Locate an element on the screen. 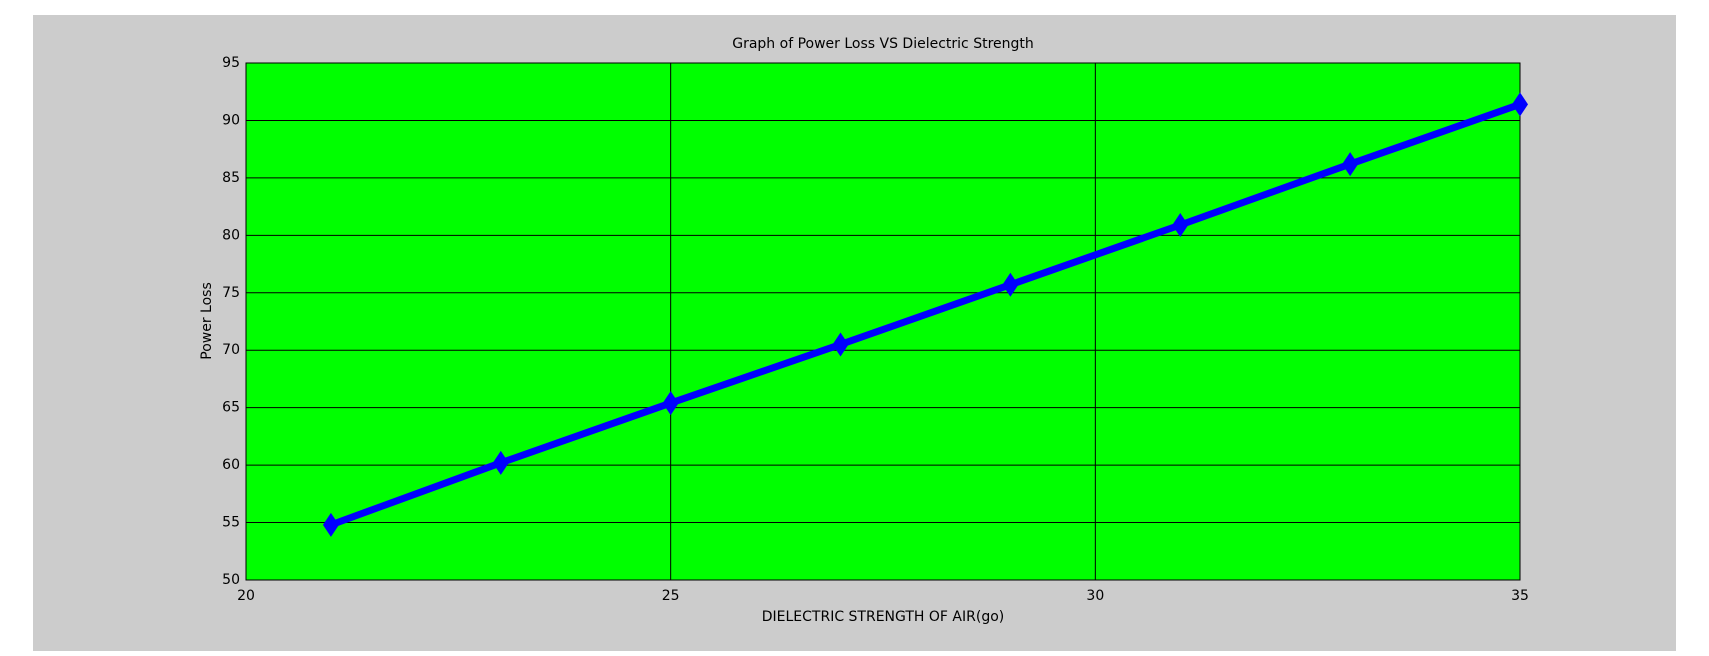  y-axis-label: Power Loss is located at coordinates (207, 321).